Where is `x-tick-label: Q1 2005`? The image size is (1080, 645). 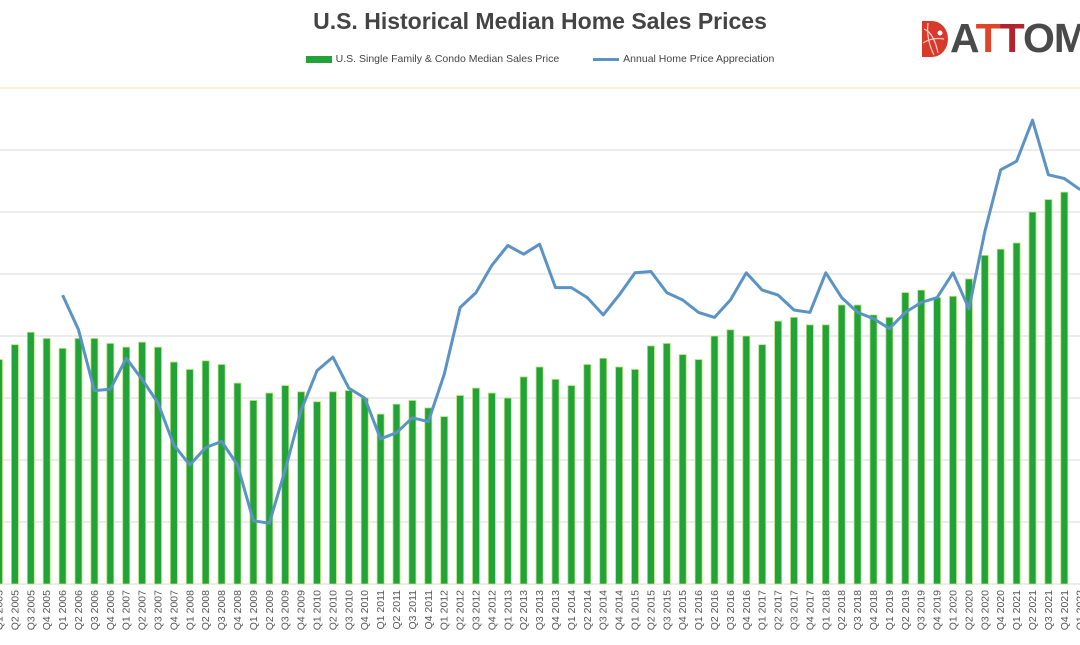
x-tick-label: Q1 2005 is located at coordinates (3, 610).